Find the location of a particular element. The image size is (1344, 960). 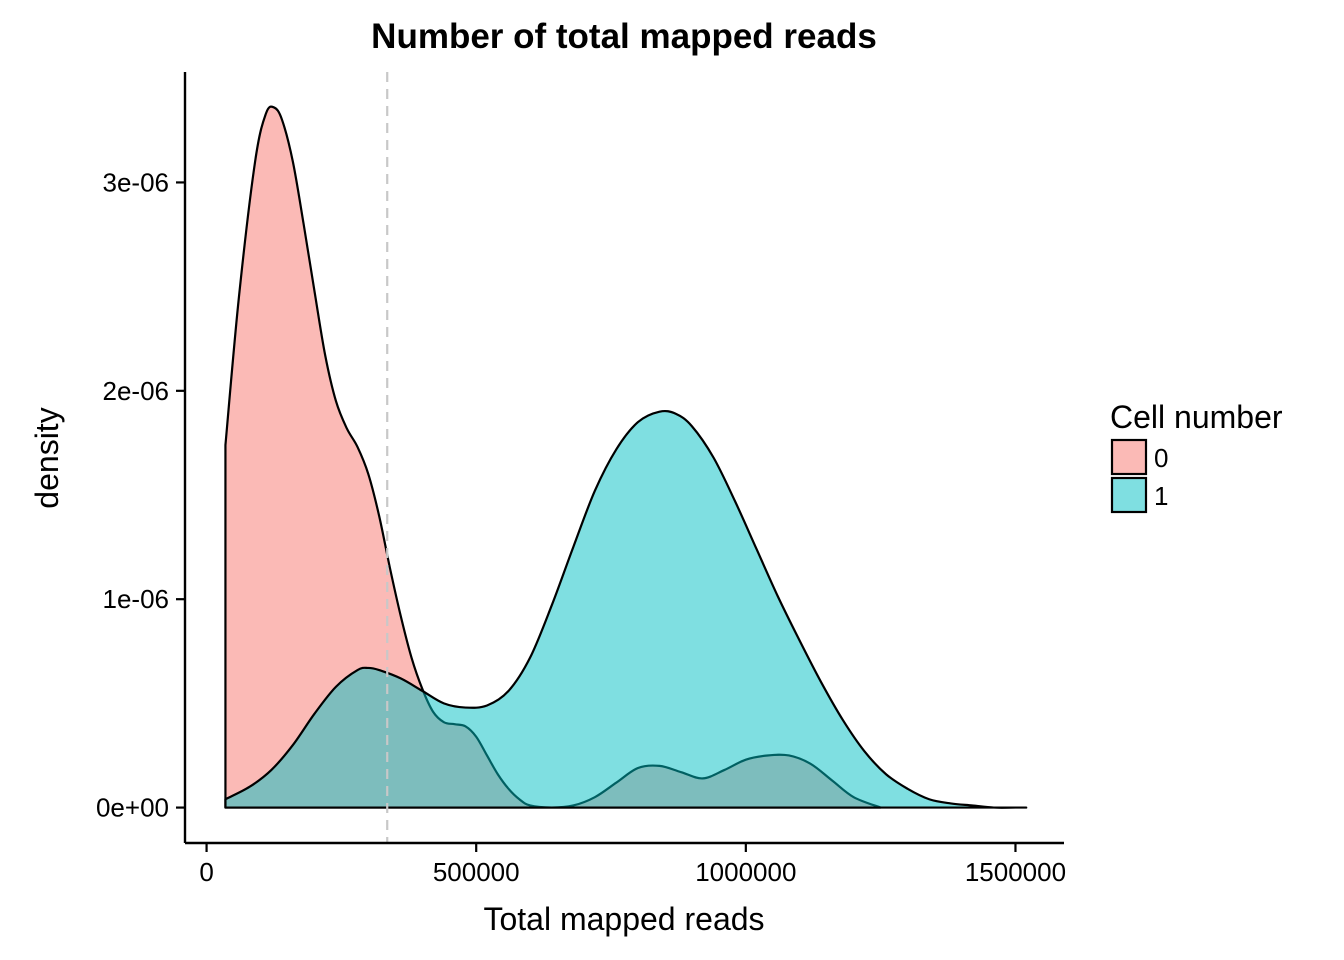

y-tick-label: 3e-06 is located at coordinates (136, 182).